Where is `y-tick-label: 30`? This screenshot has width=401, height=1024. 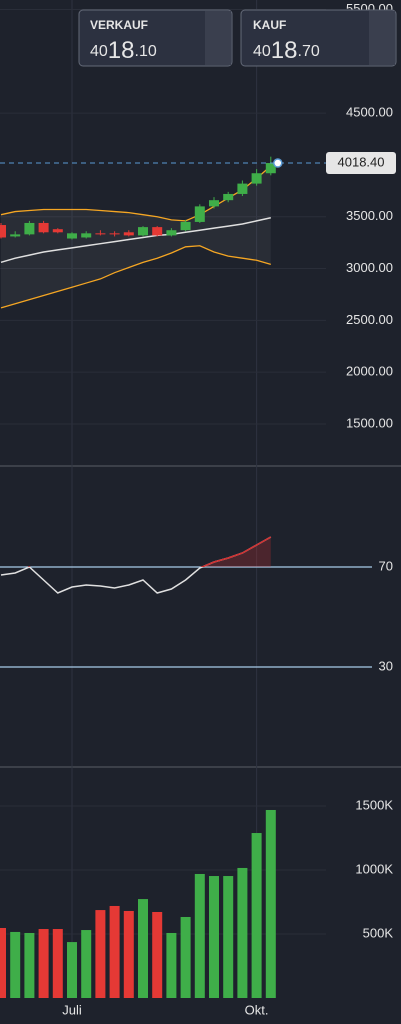
y-tick-label: 30 is located at coordinates (386, 665).